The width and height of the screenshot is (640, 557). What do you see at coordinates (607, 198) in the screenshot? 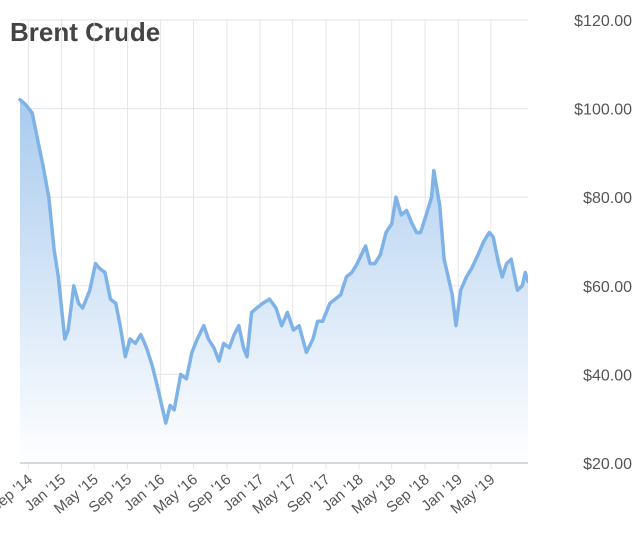
I see `y-tick-label: $80.00` at bounding box center [607, 198].